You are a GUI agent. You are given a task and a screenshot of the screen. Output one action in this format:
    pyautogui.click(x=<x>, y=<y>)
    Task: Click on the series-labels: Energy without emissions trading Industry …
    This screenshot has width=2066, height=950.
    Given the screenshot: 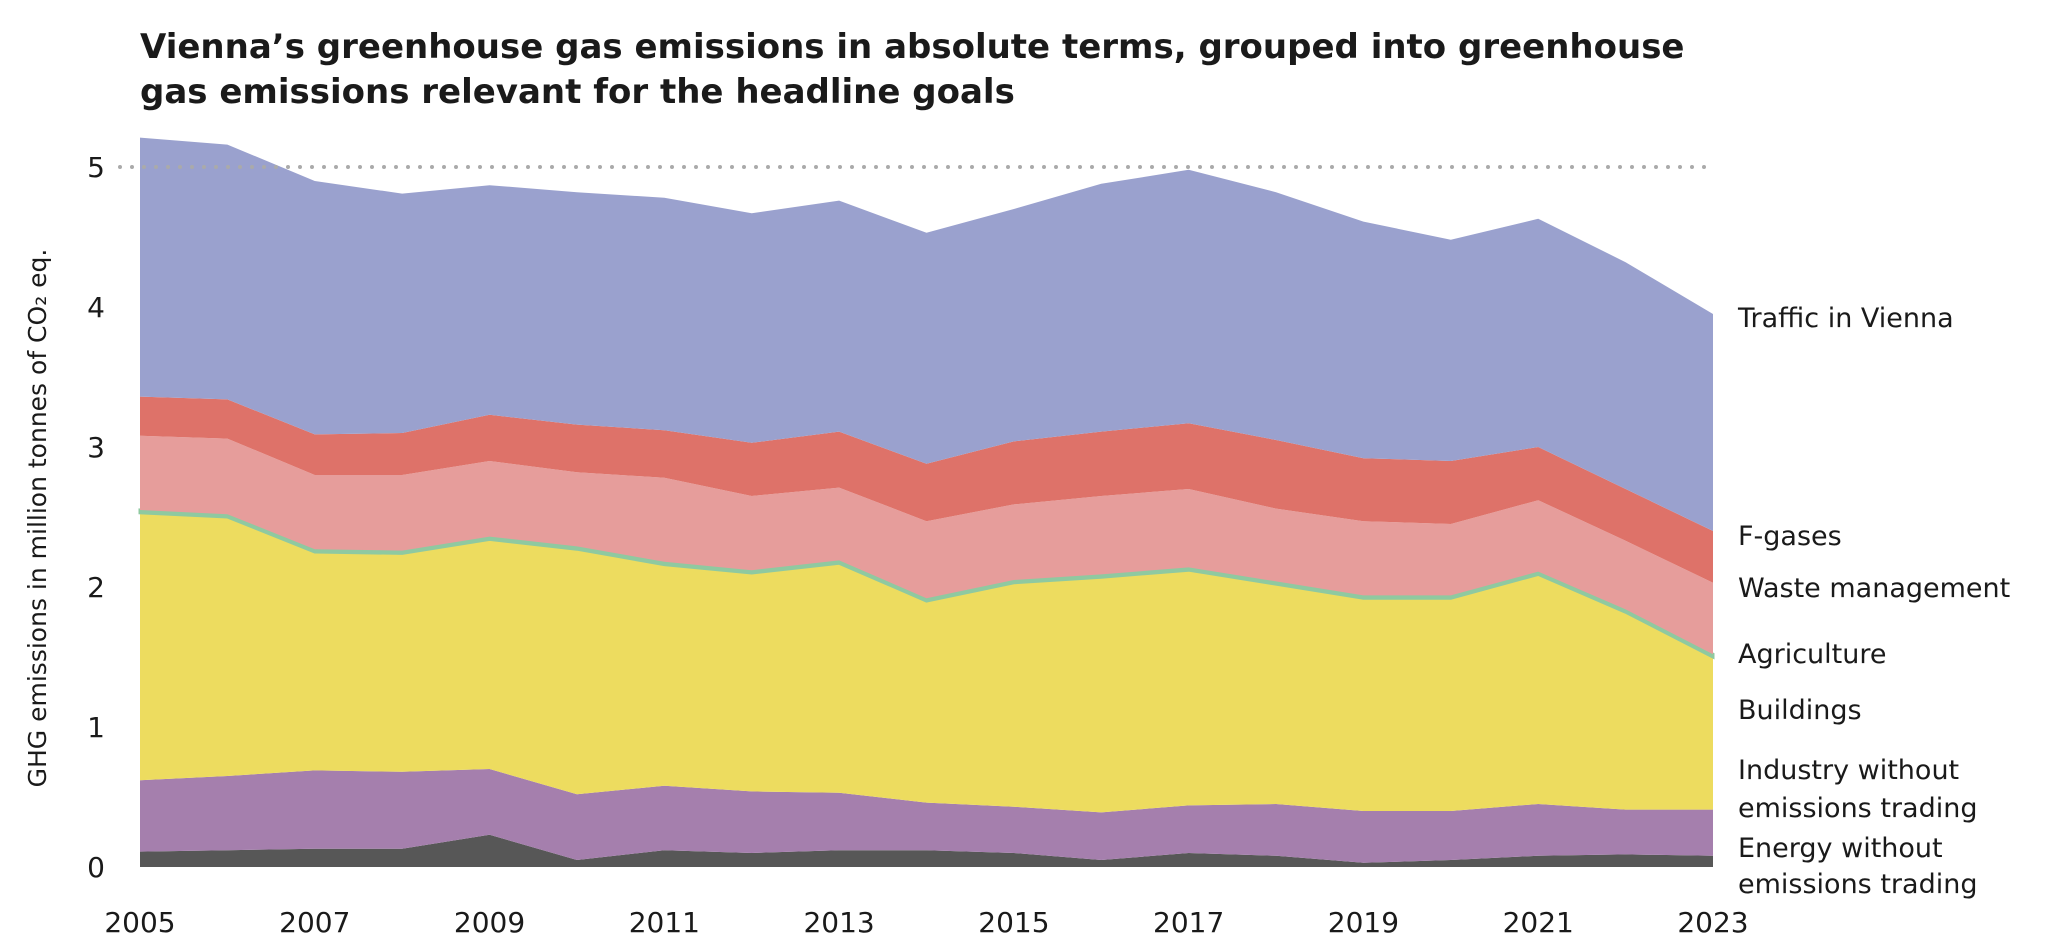 What is the action you would take?
    pyautogui.click(x=1873, y=601)
    